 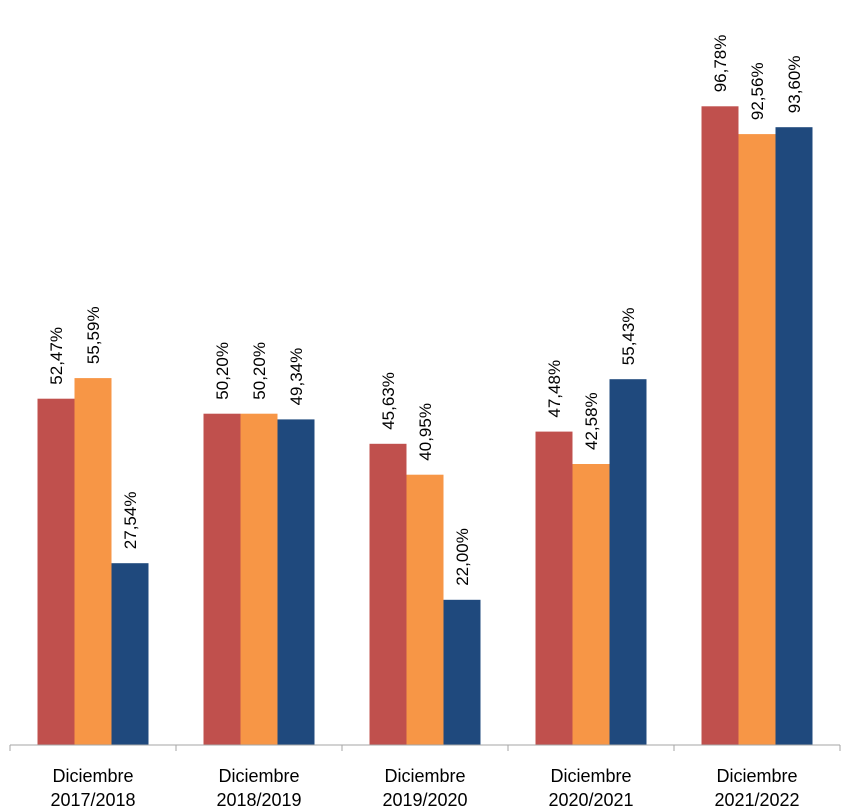 What do you see at coordinates (130, 521) in the screenshot?
I see `data-label-0-series-2: 27,54%` at bounding box center [130, 521].